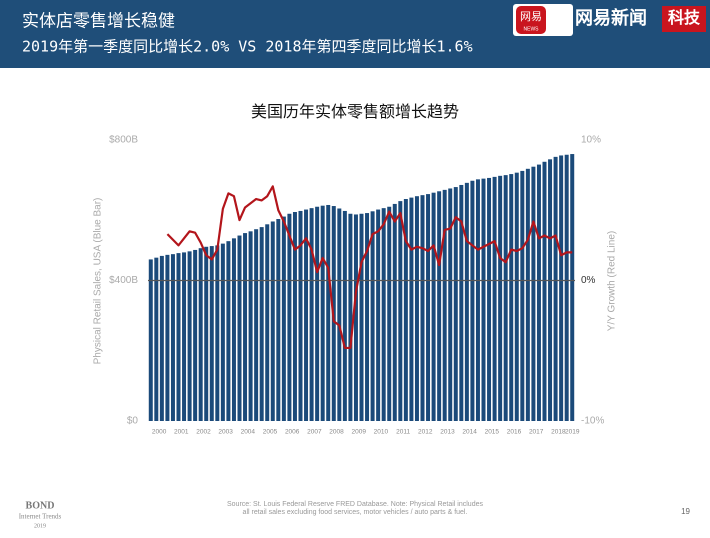 Image resolution: width=710 pixels, height=538 pixels. Describe the element at coordinates (355, 112) in the screenshot. I see `chart-title: 美国历年实体零售额增长趋势` at that location.